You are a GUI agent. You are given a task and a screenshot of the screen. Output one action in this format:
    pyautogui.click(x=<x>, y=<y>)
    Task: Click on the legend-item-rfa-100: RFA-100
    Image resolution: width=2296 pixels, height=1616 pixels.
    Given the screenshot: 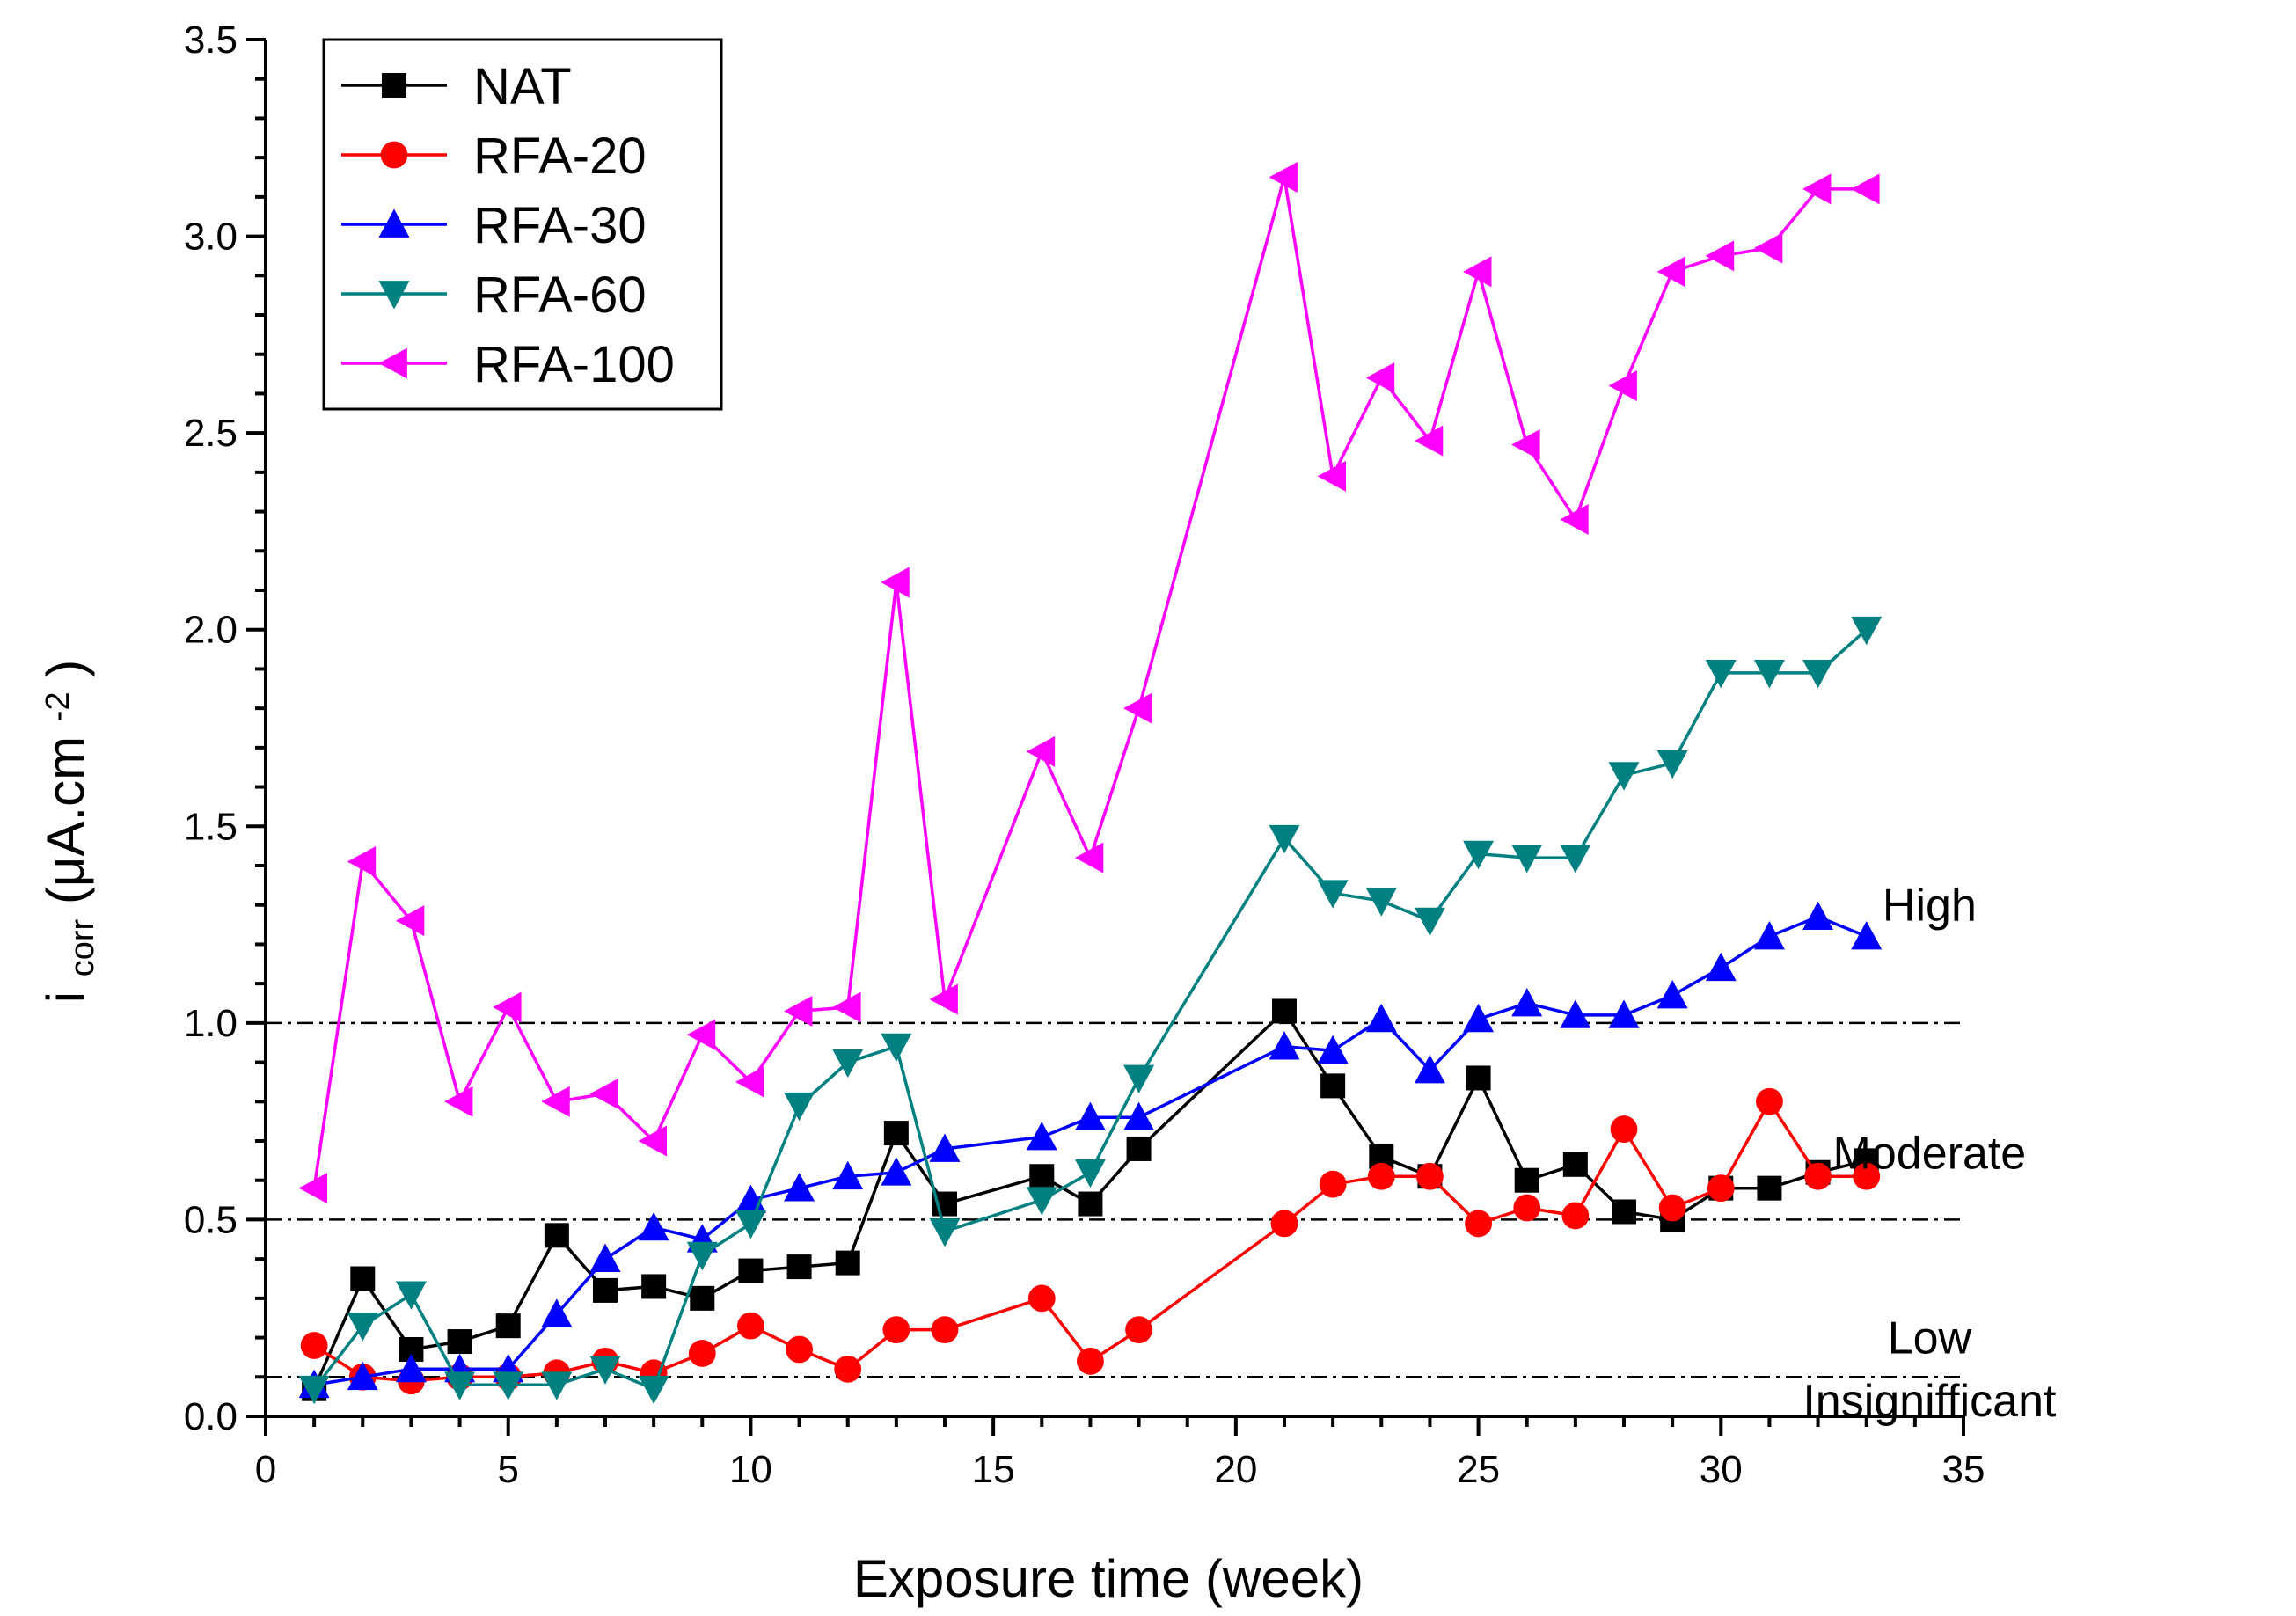 What is the action you would take?
    pyautogui.click(x=508, y=364)
    